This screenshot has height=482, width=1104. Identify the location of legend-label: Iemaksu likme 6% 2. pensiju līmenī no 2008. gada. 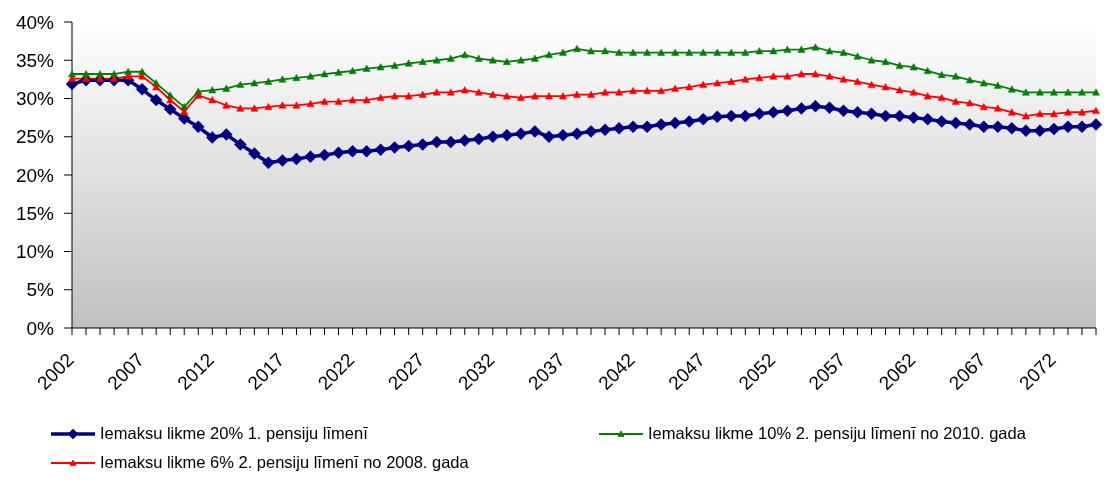
(284, 462).